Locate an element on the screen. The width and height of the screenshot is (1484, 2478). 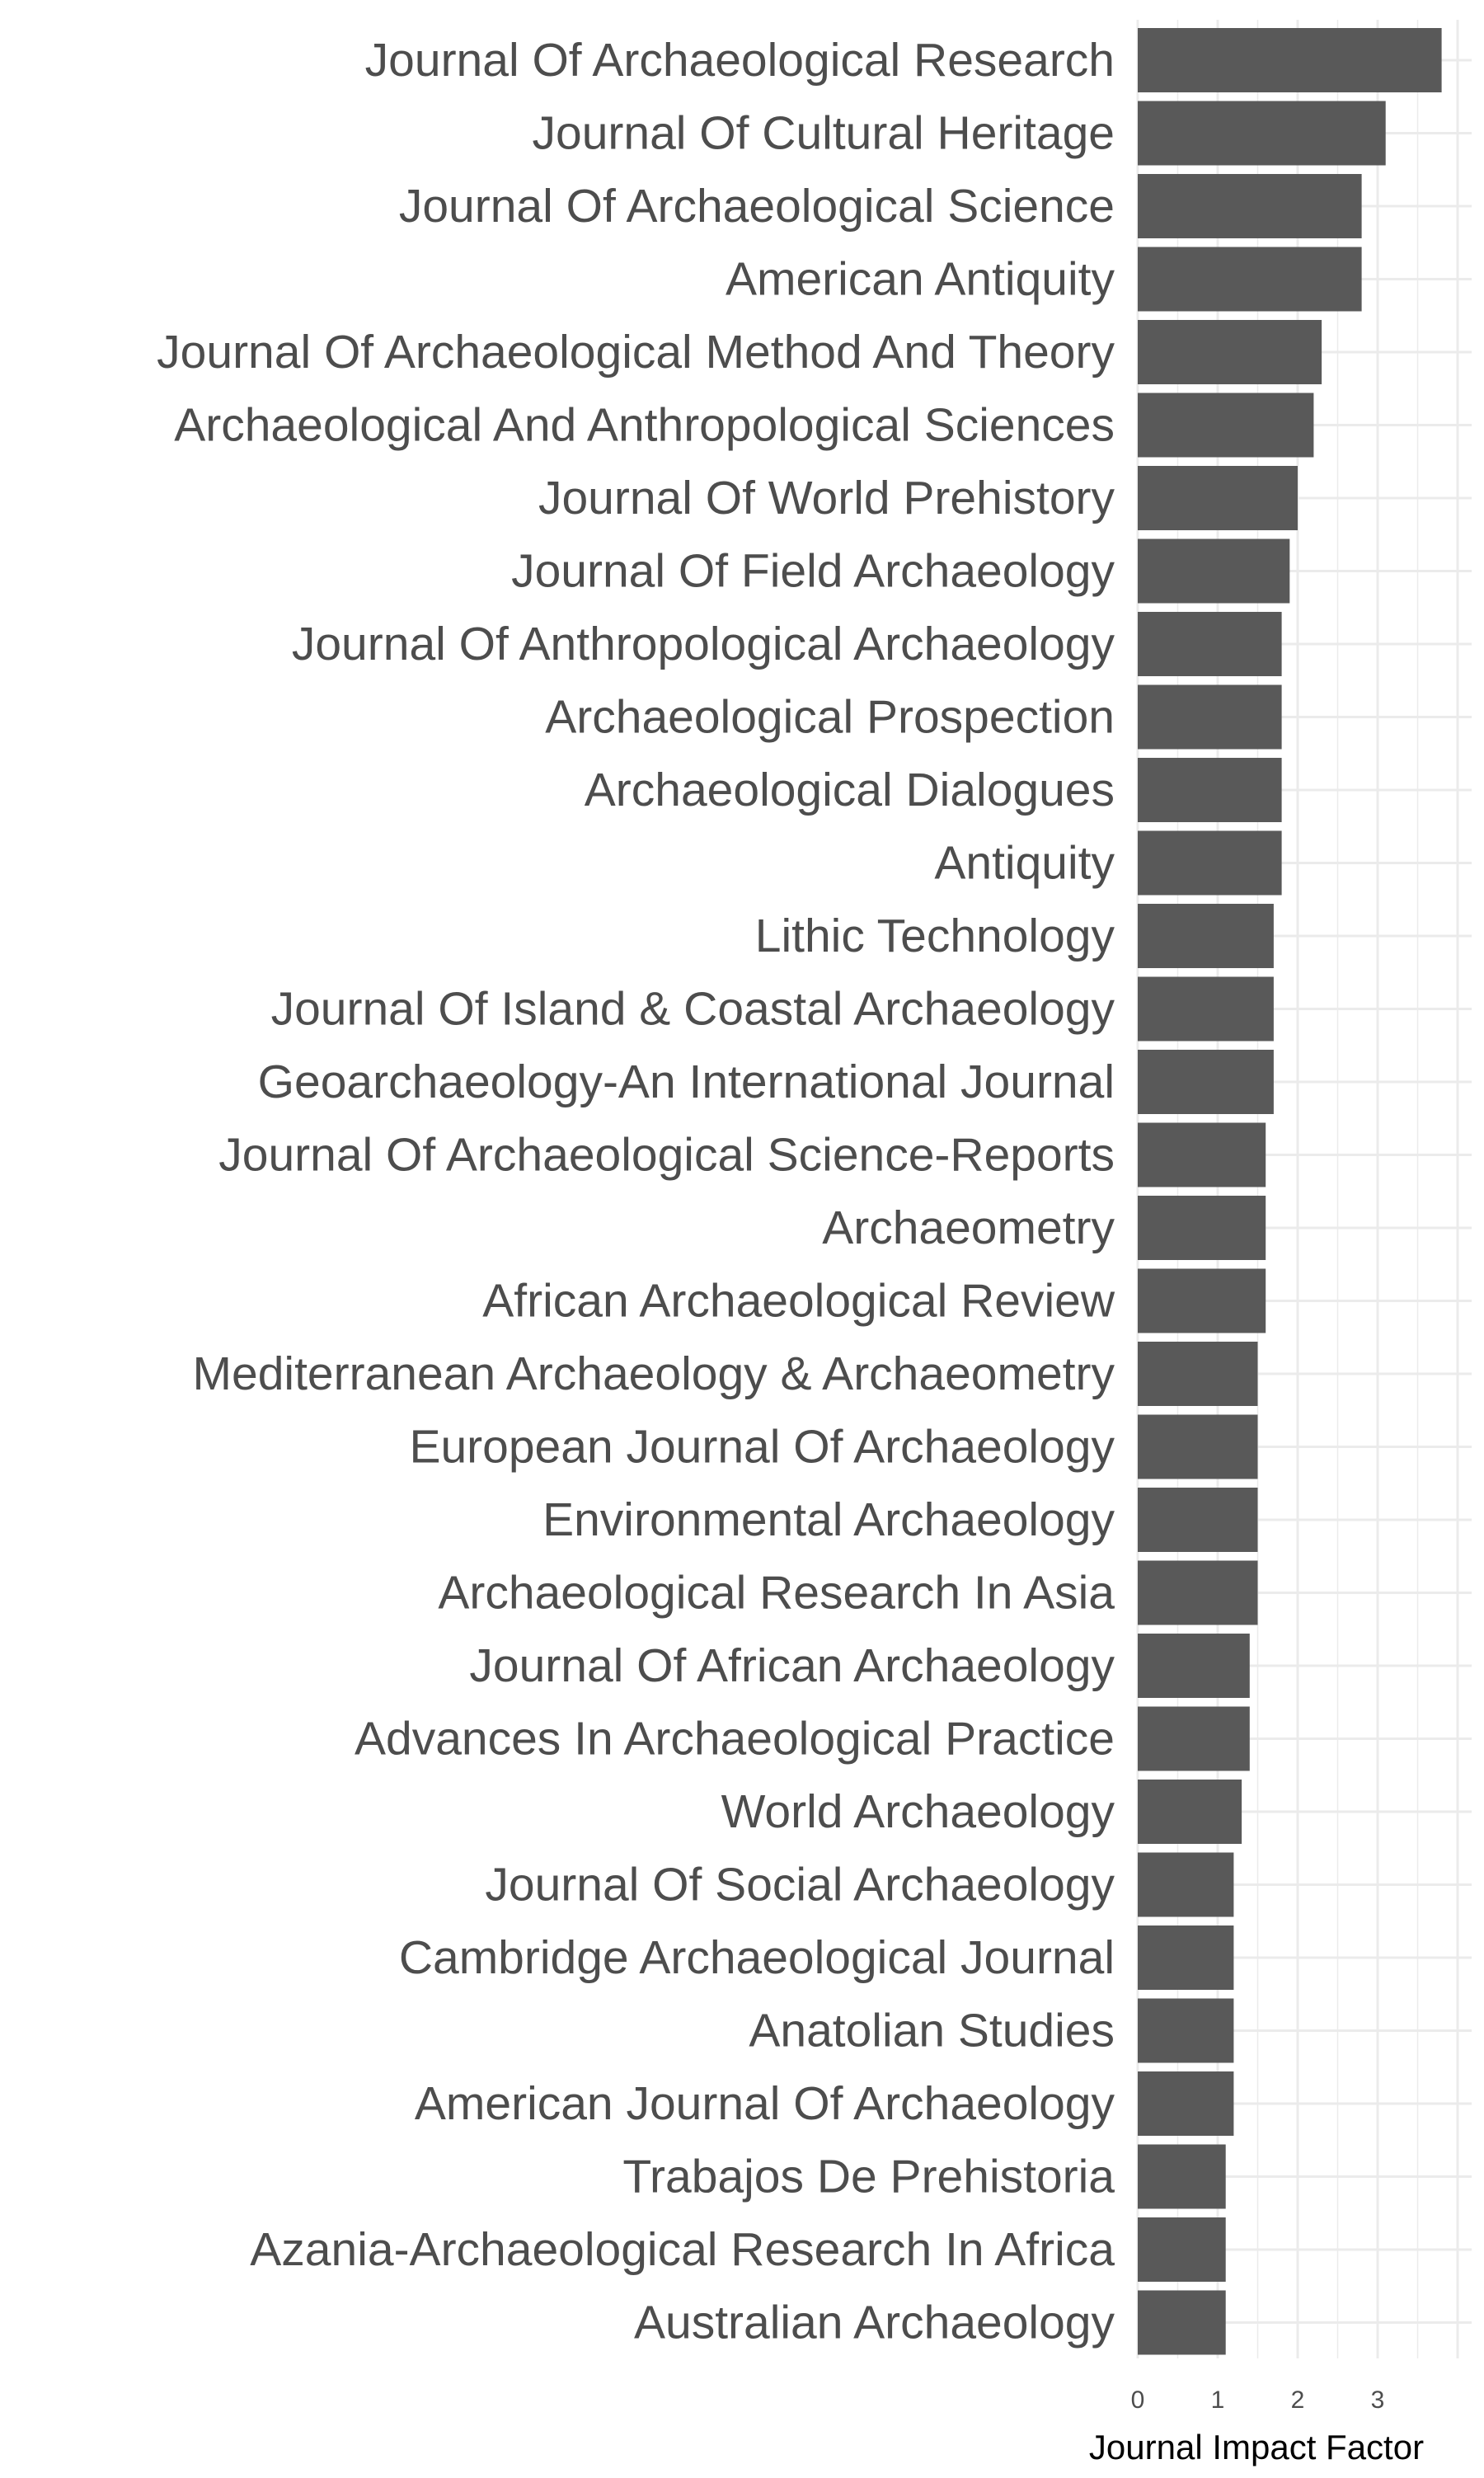
x-tick-label: 2 is located at coordinates (1298, 2400).